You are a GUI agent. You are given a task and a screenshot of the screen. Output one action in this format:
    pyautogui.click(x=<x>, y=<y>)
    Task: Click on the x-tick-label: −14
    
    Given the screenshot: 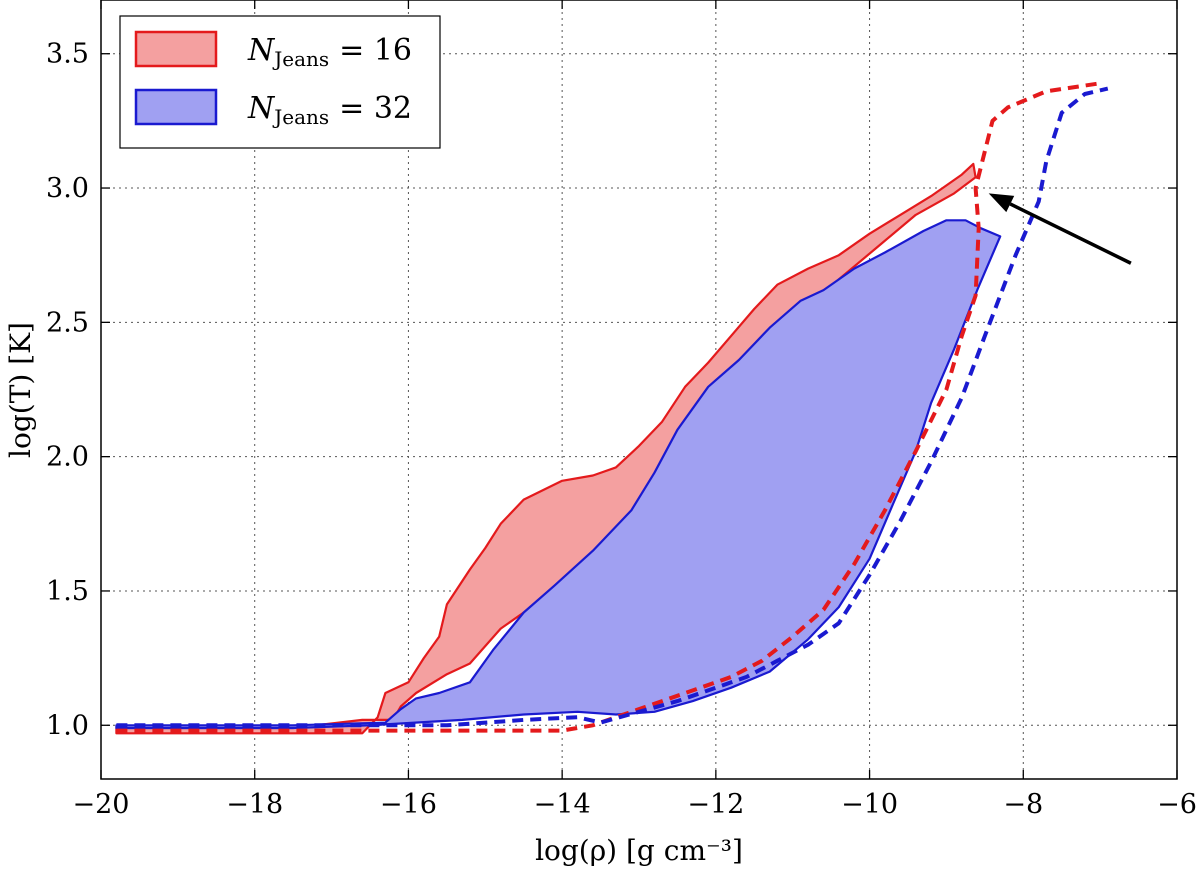 What is the action you would take?
    pyautogui.click(x=562, y=804)
    